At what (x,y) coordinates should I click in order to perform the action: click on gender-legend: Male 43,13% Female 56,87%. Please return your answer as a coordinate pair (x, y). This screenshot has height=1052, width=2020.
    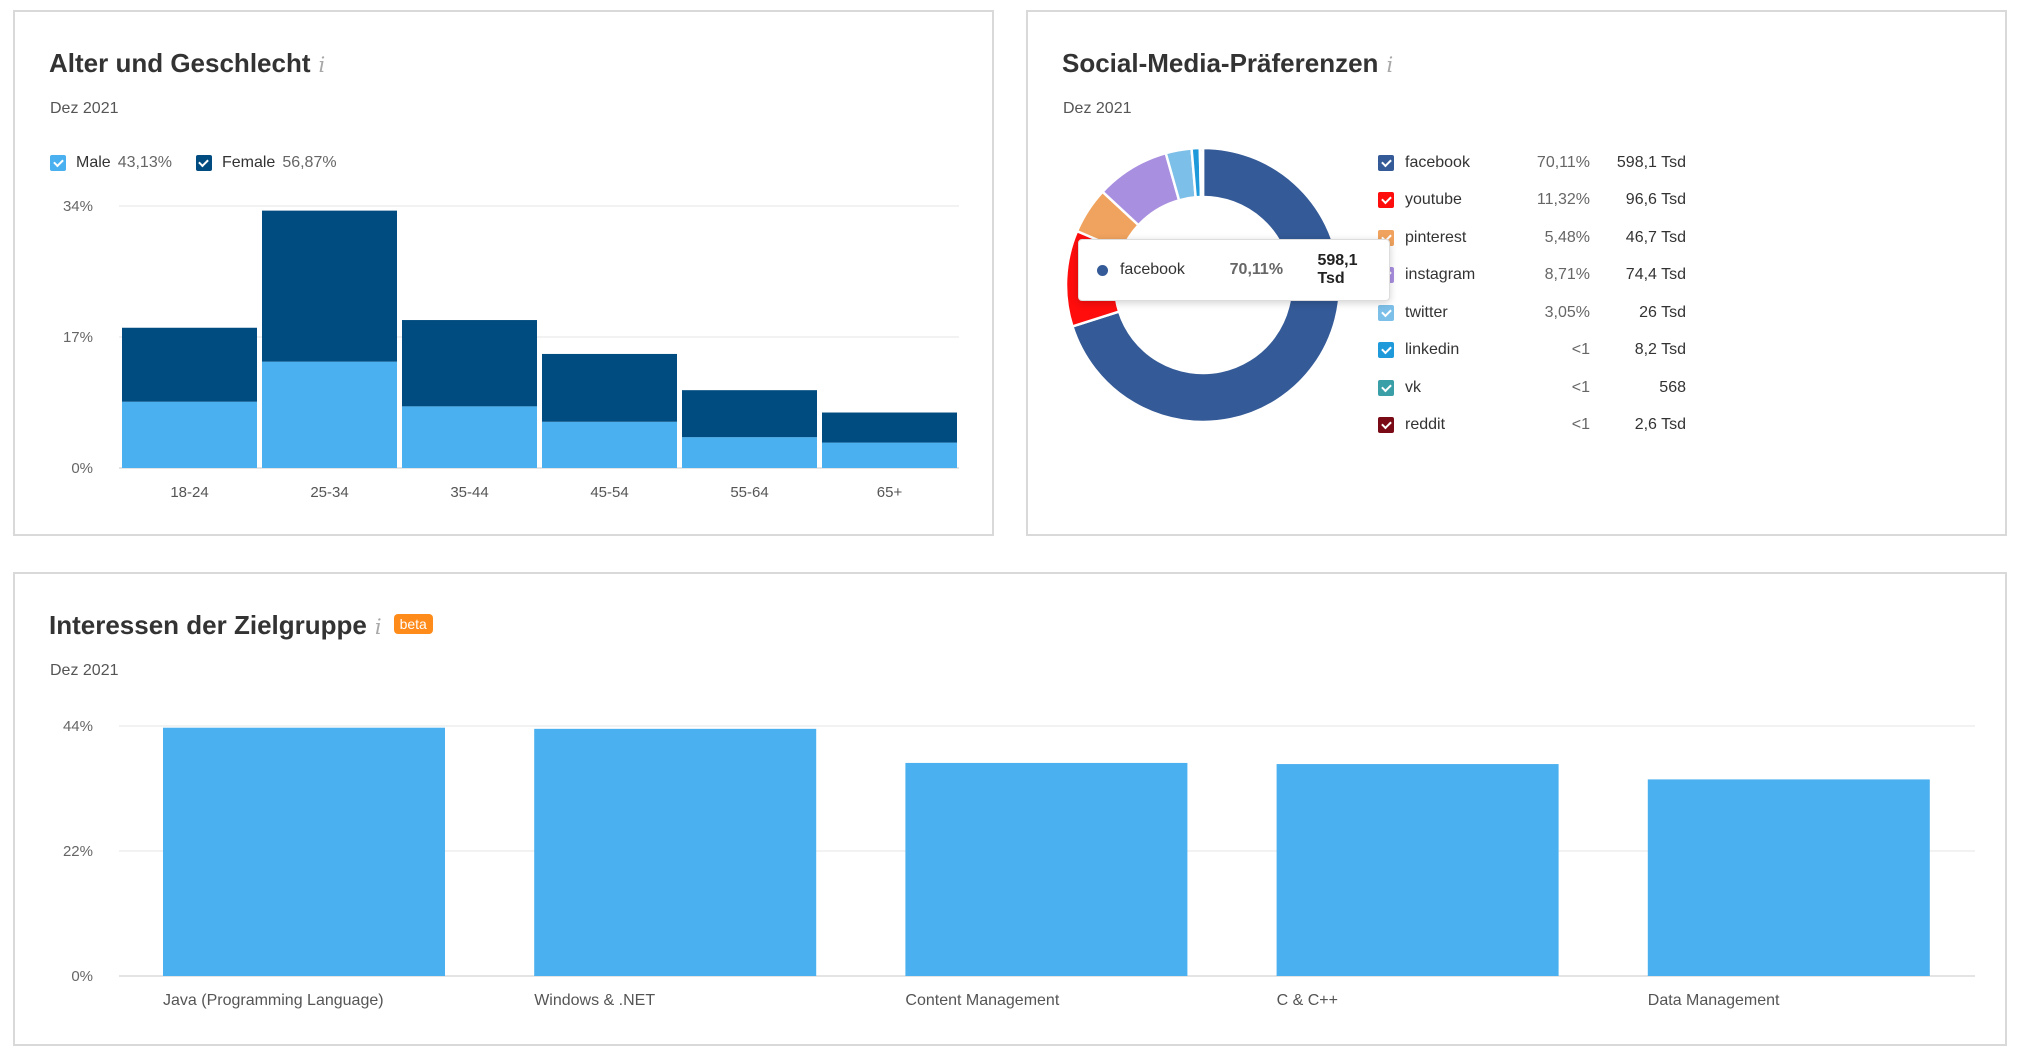
    Looking at the image, I should click on (205, 163).